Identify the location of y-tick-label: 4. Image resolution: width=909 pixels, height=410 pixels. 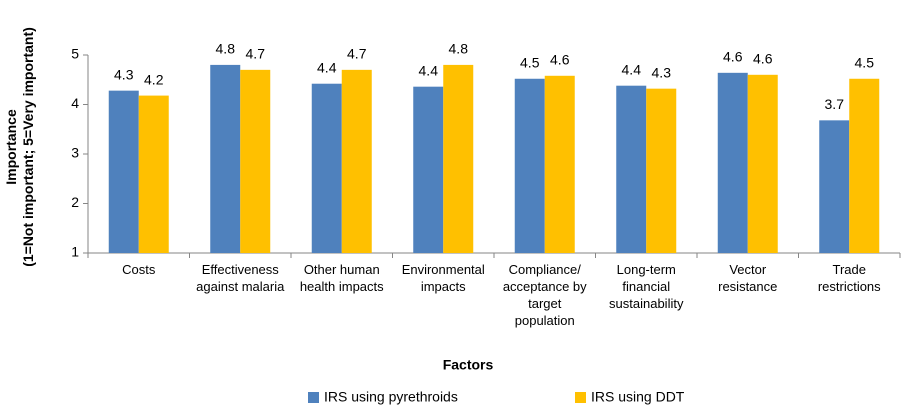
(75, 103).